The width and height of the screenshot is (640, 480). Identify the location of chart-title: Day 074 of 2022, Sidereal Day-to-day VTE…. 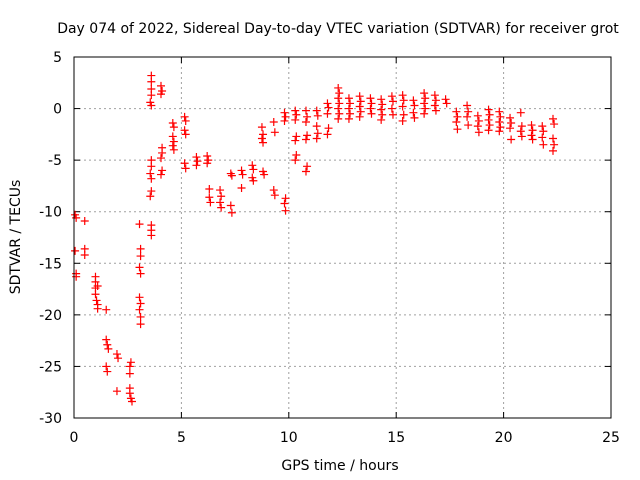
(338, 29).